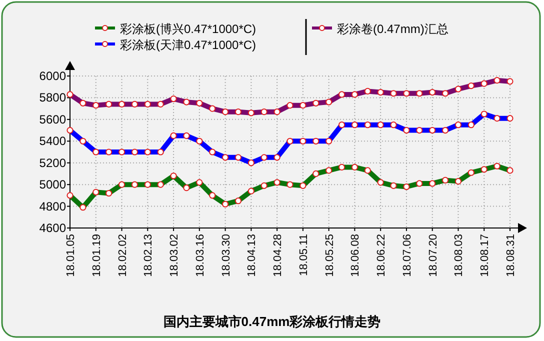  I want to click on y-tick-label: 4800, so click(52, 206).